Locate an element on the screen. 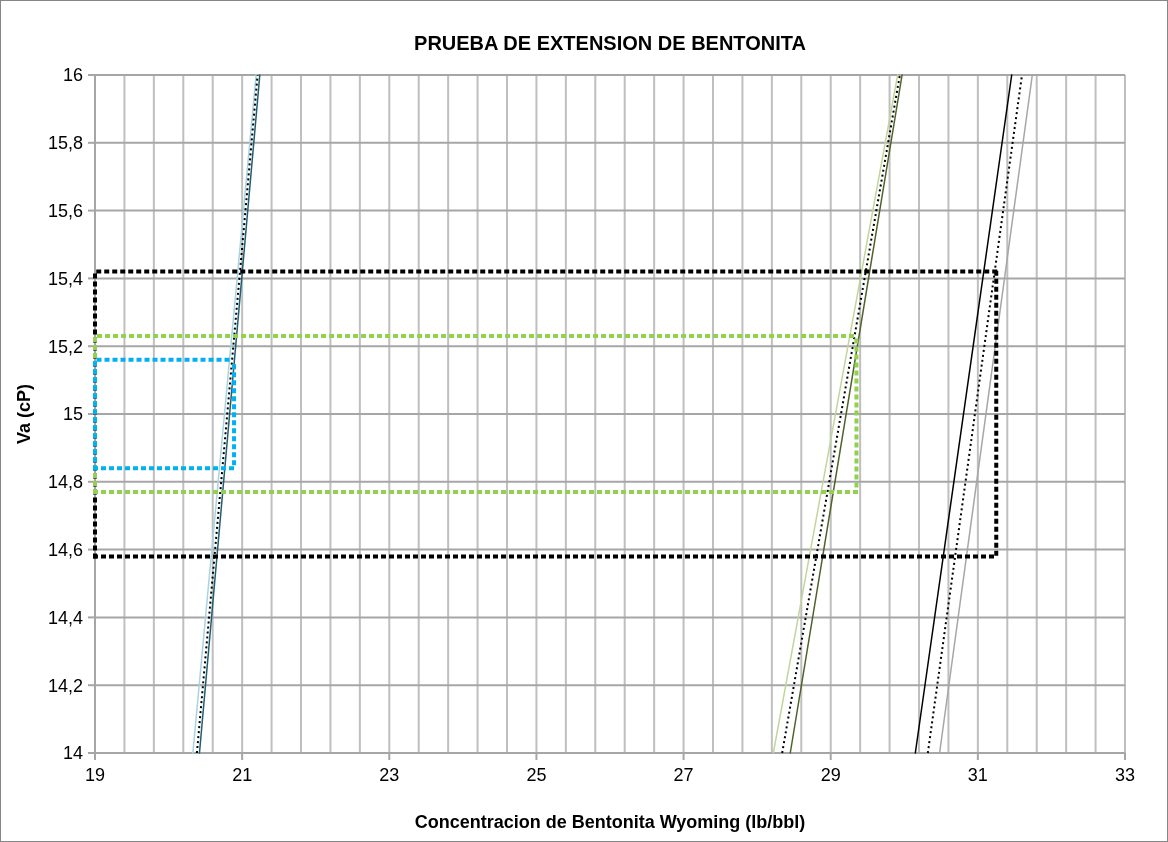  y-tick-label: 14 is located at coordinates (72, 753).